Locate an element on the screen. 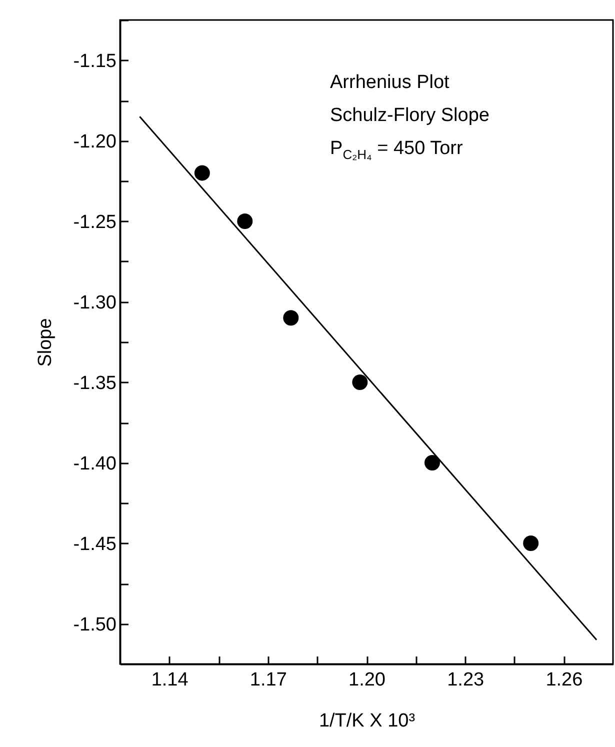 The height and width of the screenshot is (747, 615). annotation: Arrhenius Plot is located at coordinates (390, 83).